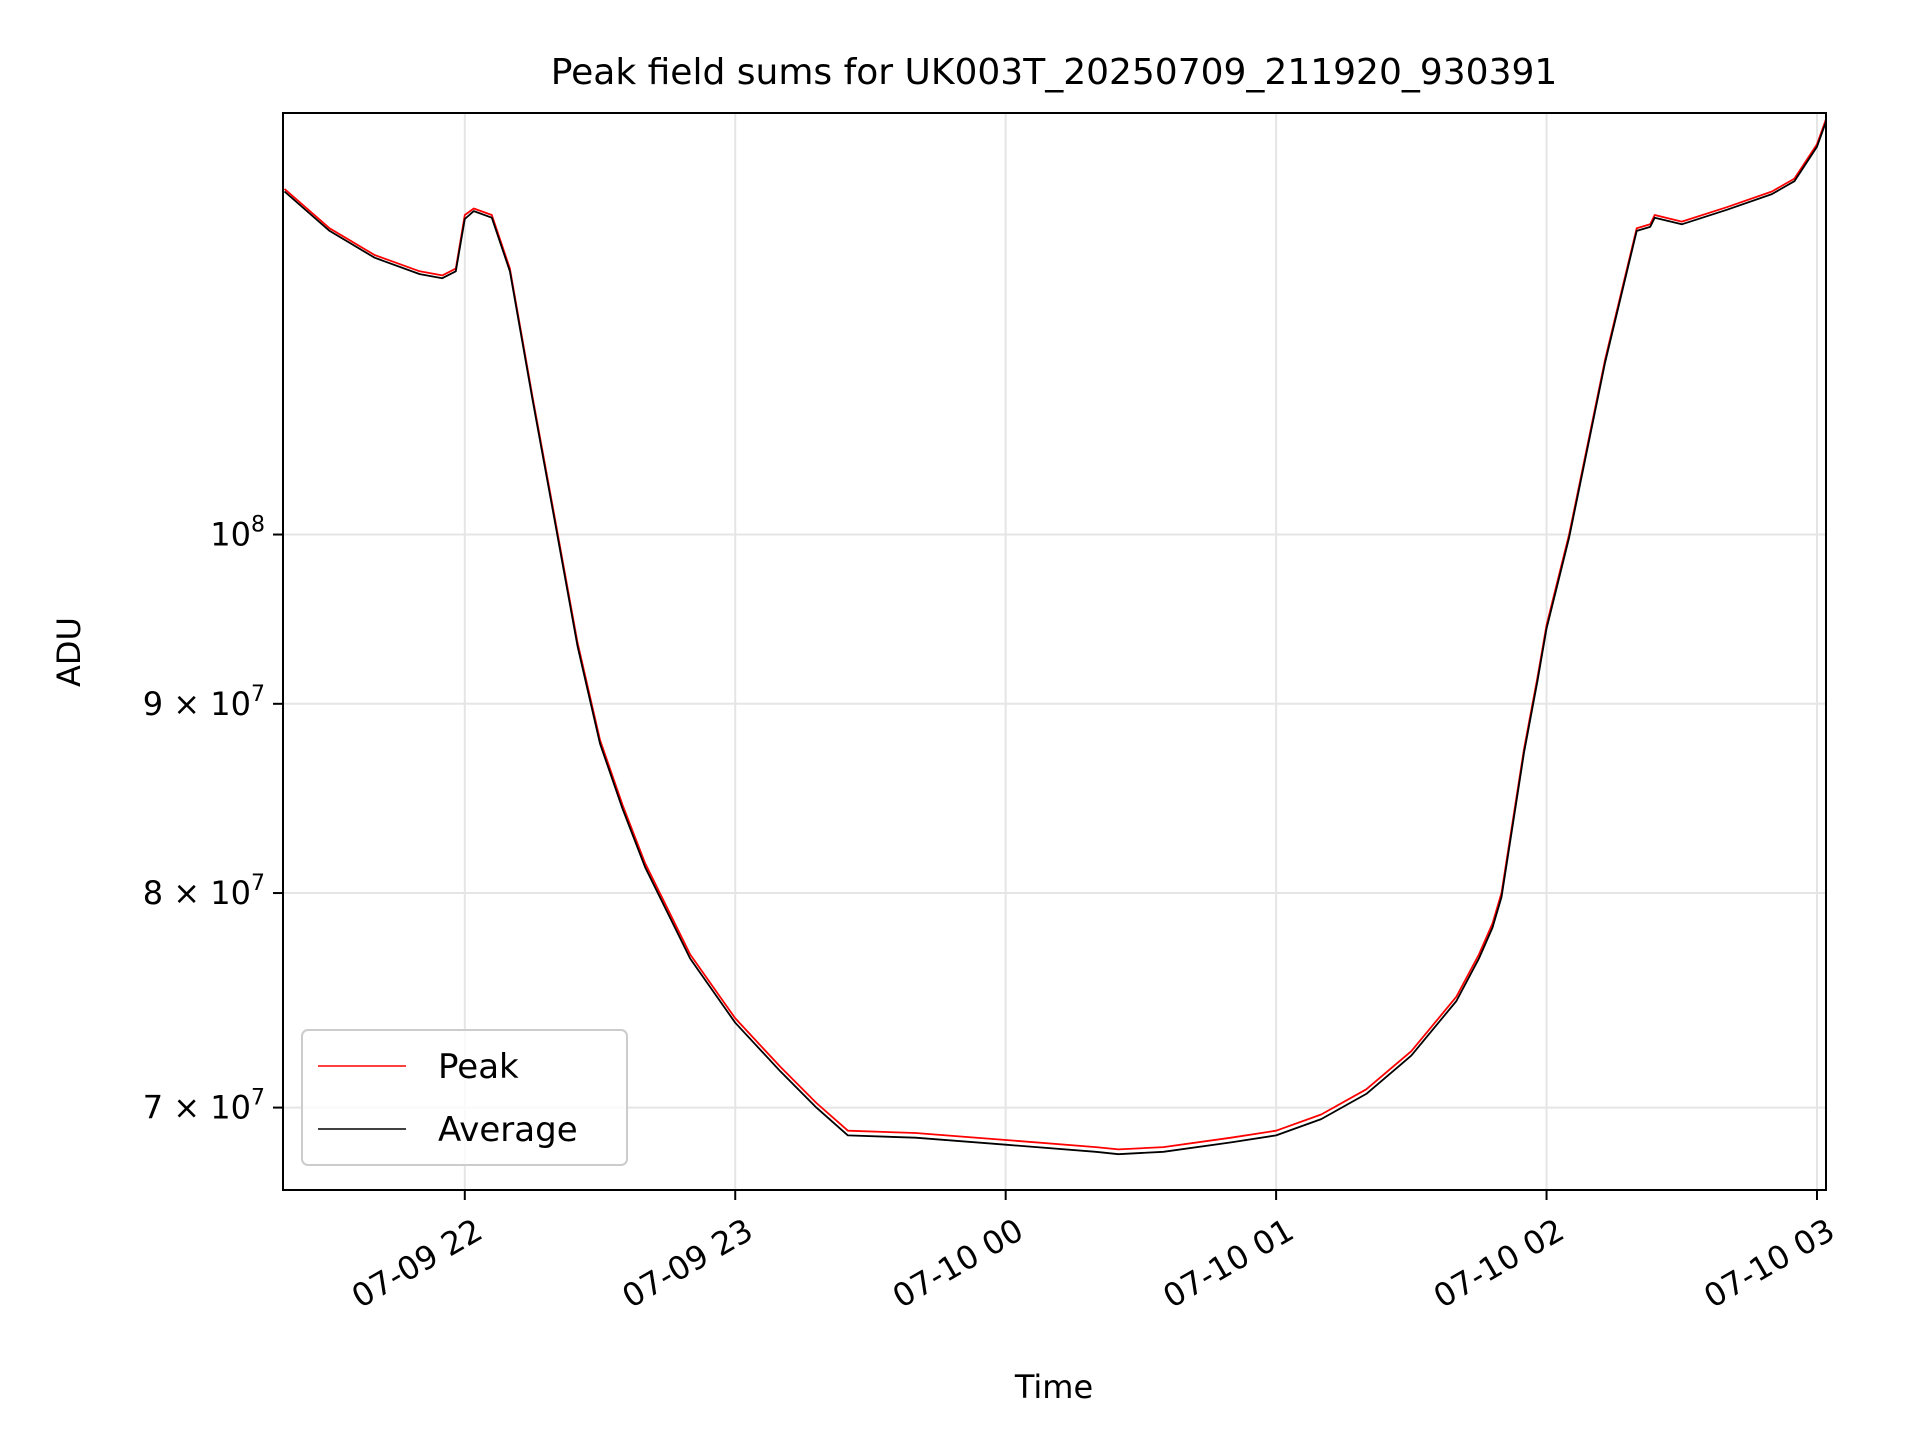 Image resolution: width=1920 pixels, height=1440 pixels. I want to click on legend-box, so click(464, 1097).